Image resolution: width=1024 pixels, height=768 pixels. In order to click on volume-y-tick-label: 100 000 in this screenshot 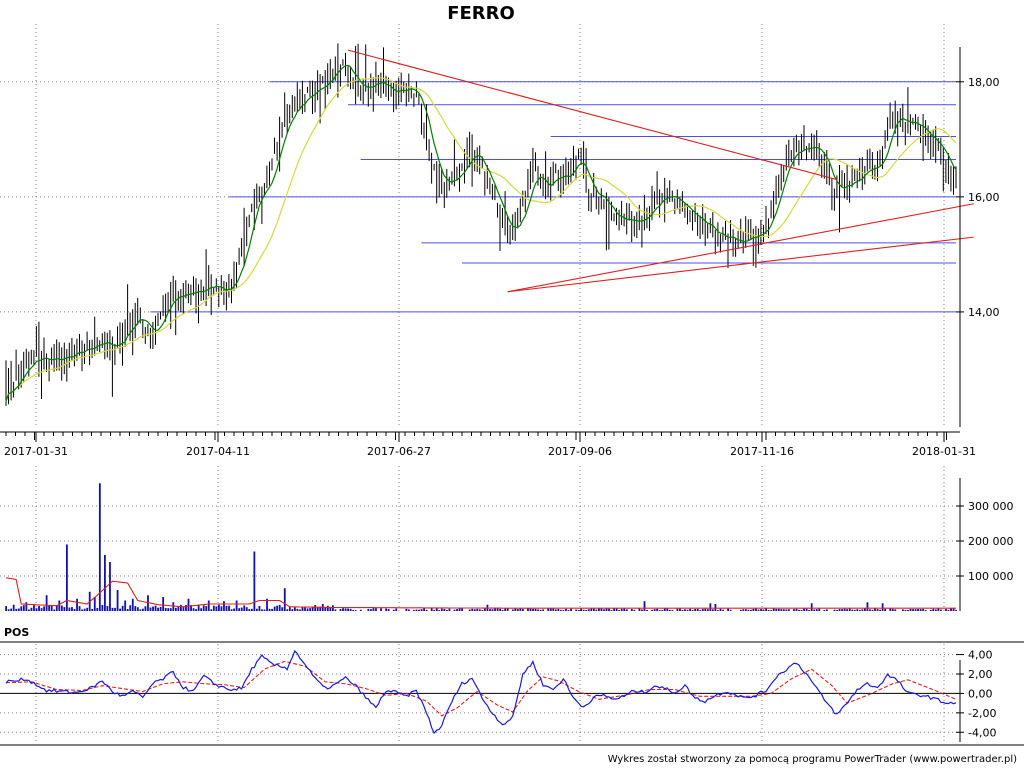, I will do `click(991, 576)`.